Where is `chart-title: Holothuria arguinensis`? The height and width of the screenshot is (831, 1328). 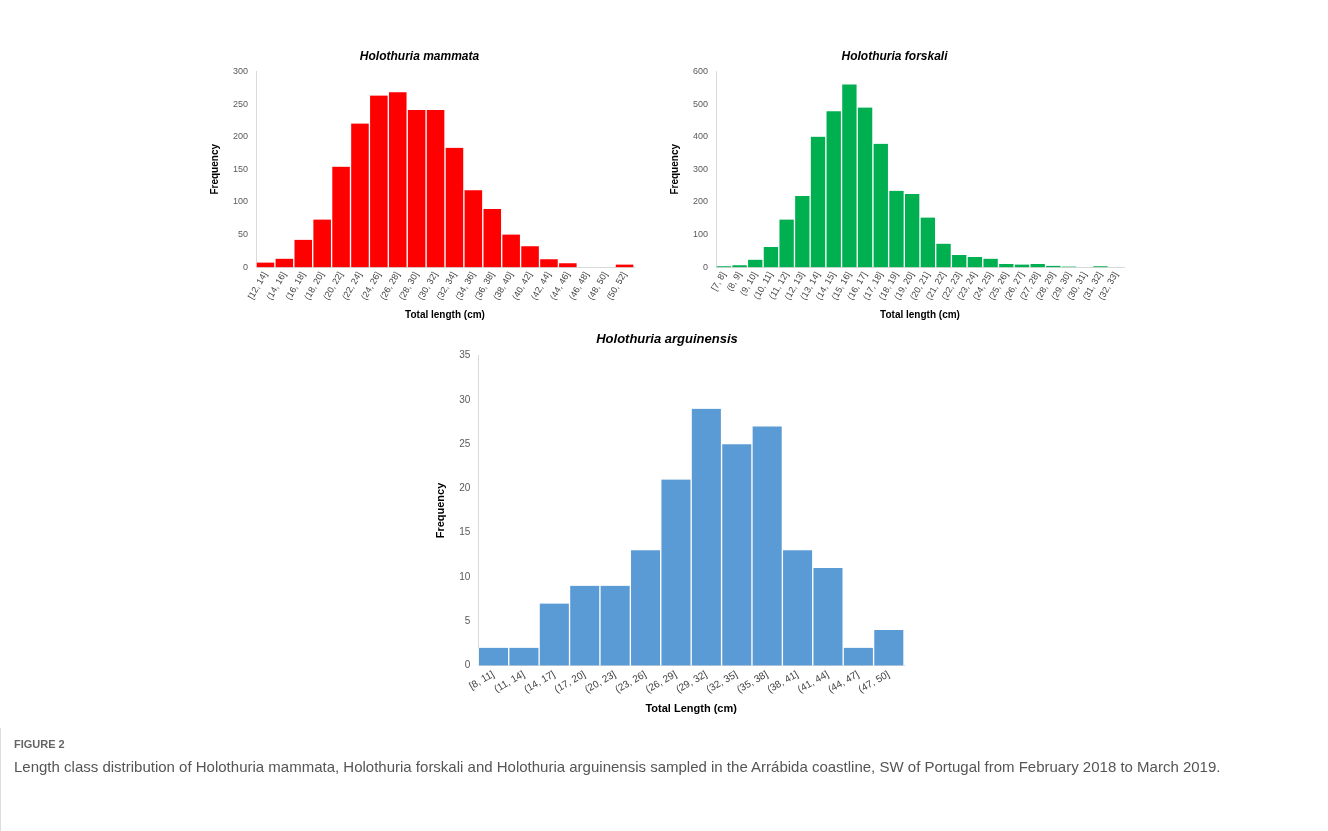
chart-title: Holothuria arguinensis is located at coordinates (667, 339).